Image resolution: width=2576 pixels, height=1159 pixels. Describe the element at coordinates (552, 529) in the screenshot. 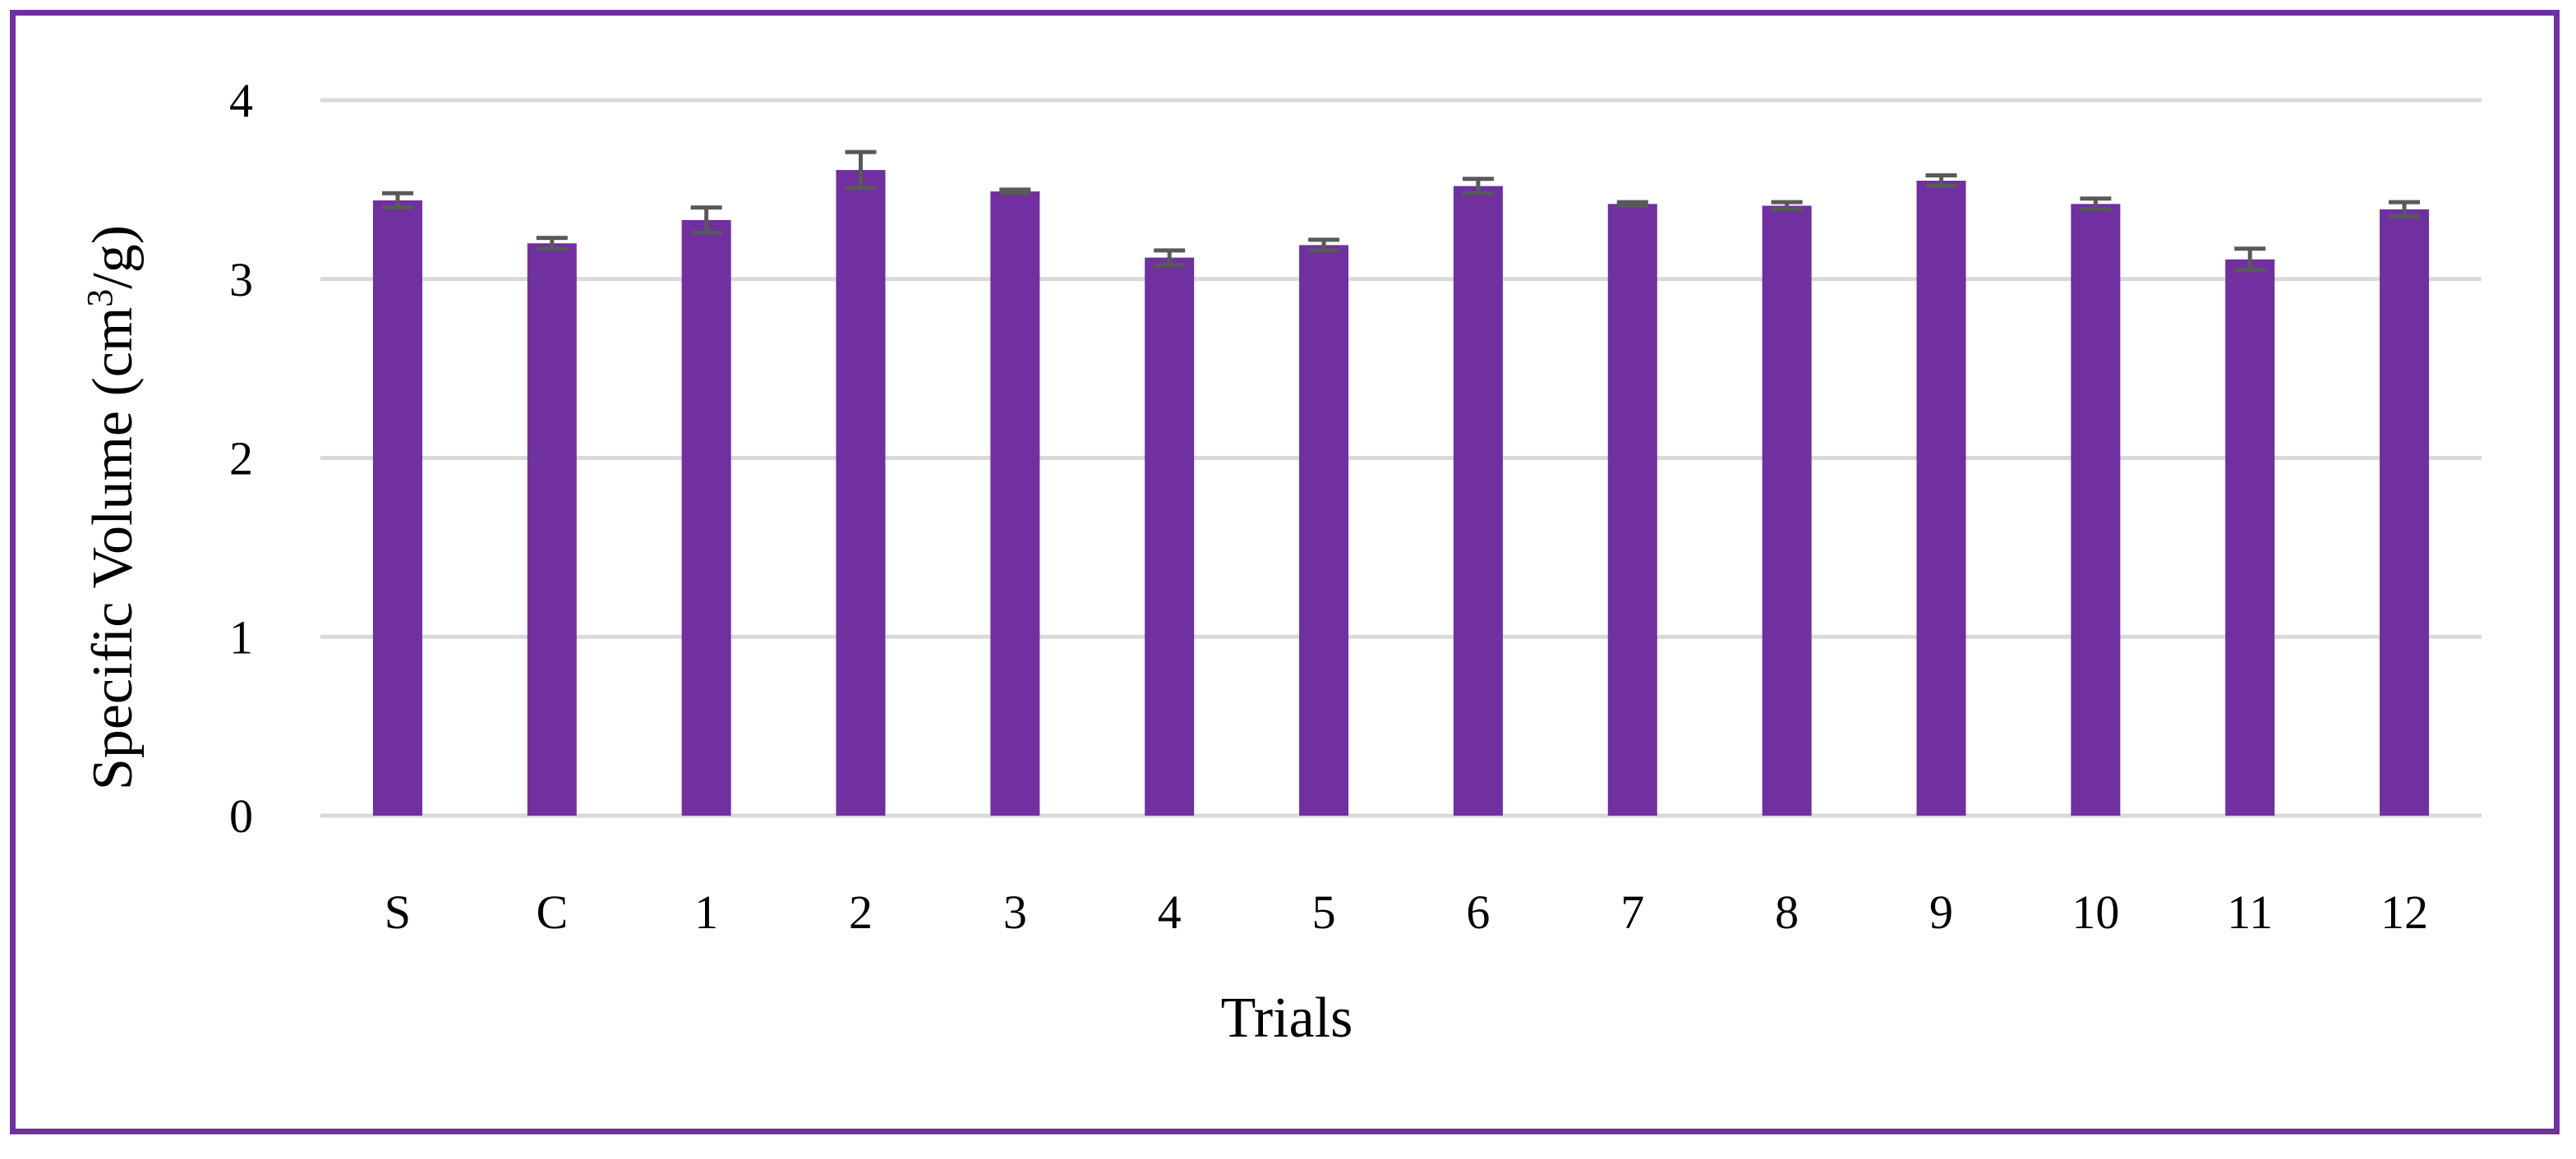

I see `bar-C` at that location.